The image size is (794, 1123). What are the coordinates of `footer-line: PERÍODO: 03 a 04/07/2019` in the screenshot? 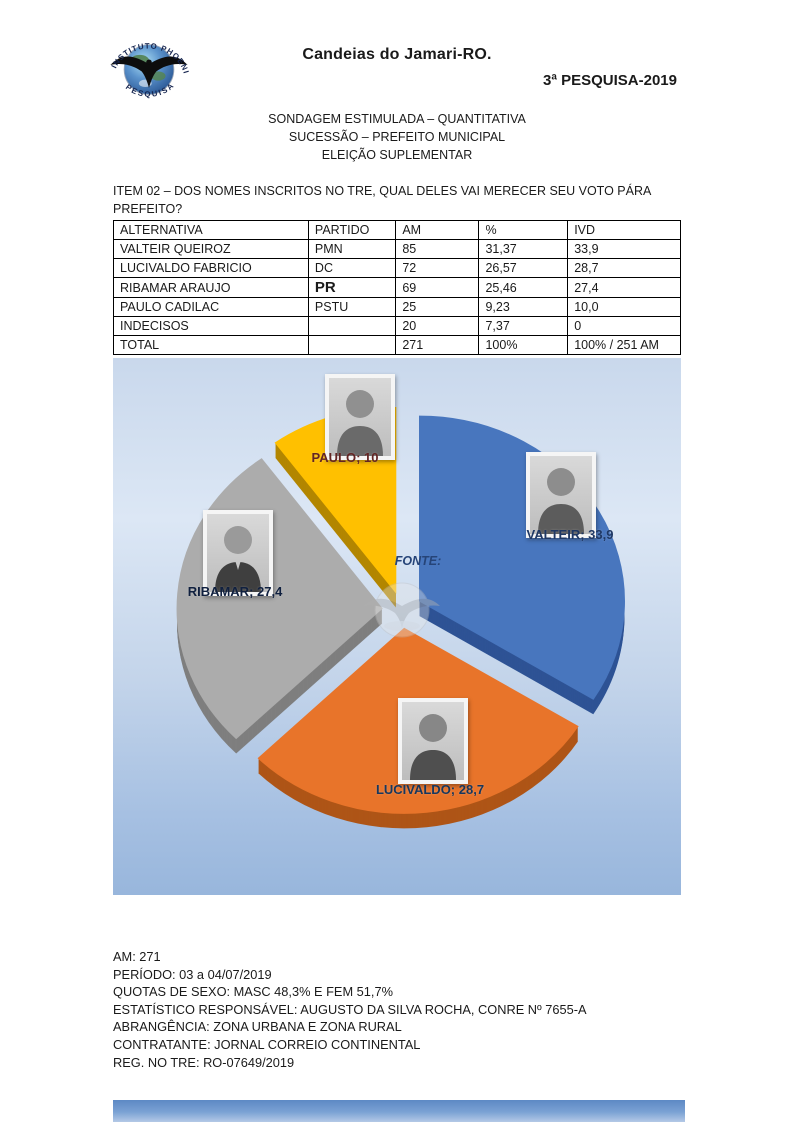 It's located at (192, 974).